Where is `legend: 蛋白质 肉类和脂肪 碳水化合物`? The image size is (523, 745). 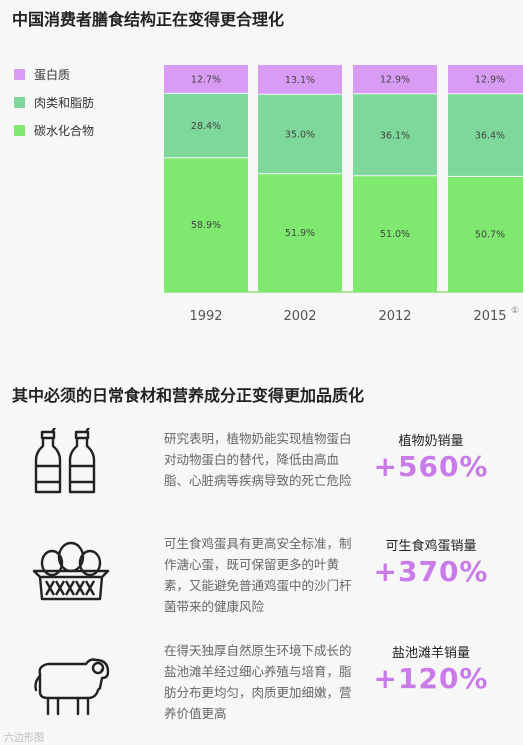 legend: 蛋白质 肉类和脂肪 碳水化合物 is located at coordinates (54, 108).